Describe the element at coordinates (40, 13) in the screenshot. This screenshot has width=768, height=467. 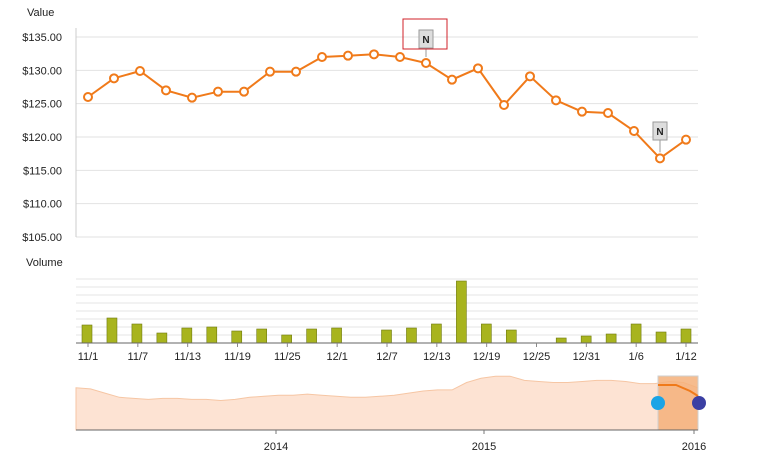
I see `price-axis-title: Value` at that location.